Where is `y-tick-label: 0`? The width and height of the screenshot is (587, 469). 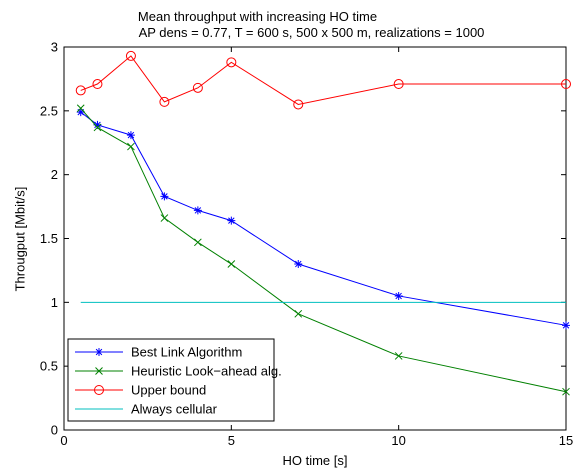 y-tick-label: 0 is located at coordinates (54, 430).